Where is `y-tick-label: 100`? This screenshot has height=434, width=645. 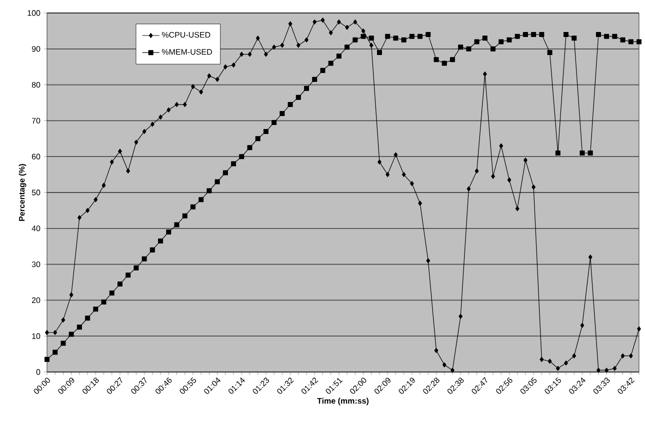 y-tick-label: 100 is located at coordinates (34, 13).